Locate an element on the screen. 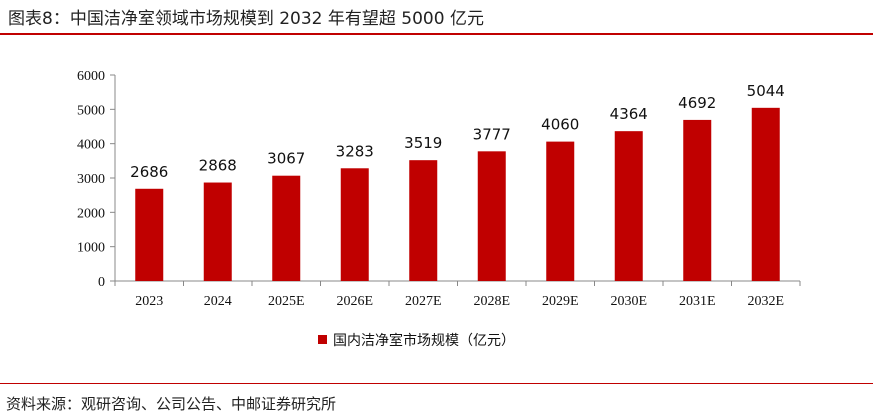  data-label-2027E: 3519 is located at coordinates (423, 143).